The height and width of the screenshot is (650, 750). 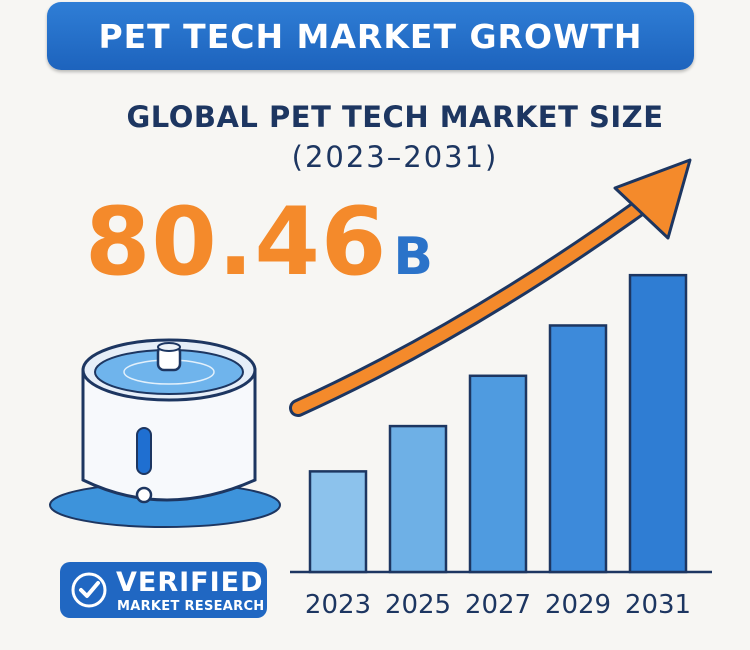 What do you see at coordinates (413, 257) in the screenshot?
I see `market-size-unit: B` at bounding box center [413, 257].